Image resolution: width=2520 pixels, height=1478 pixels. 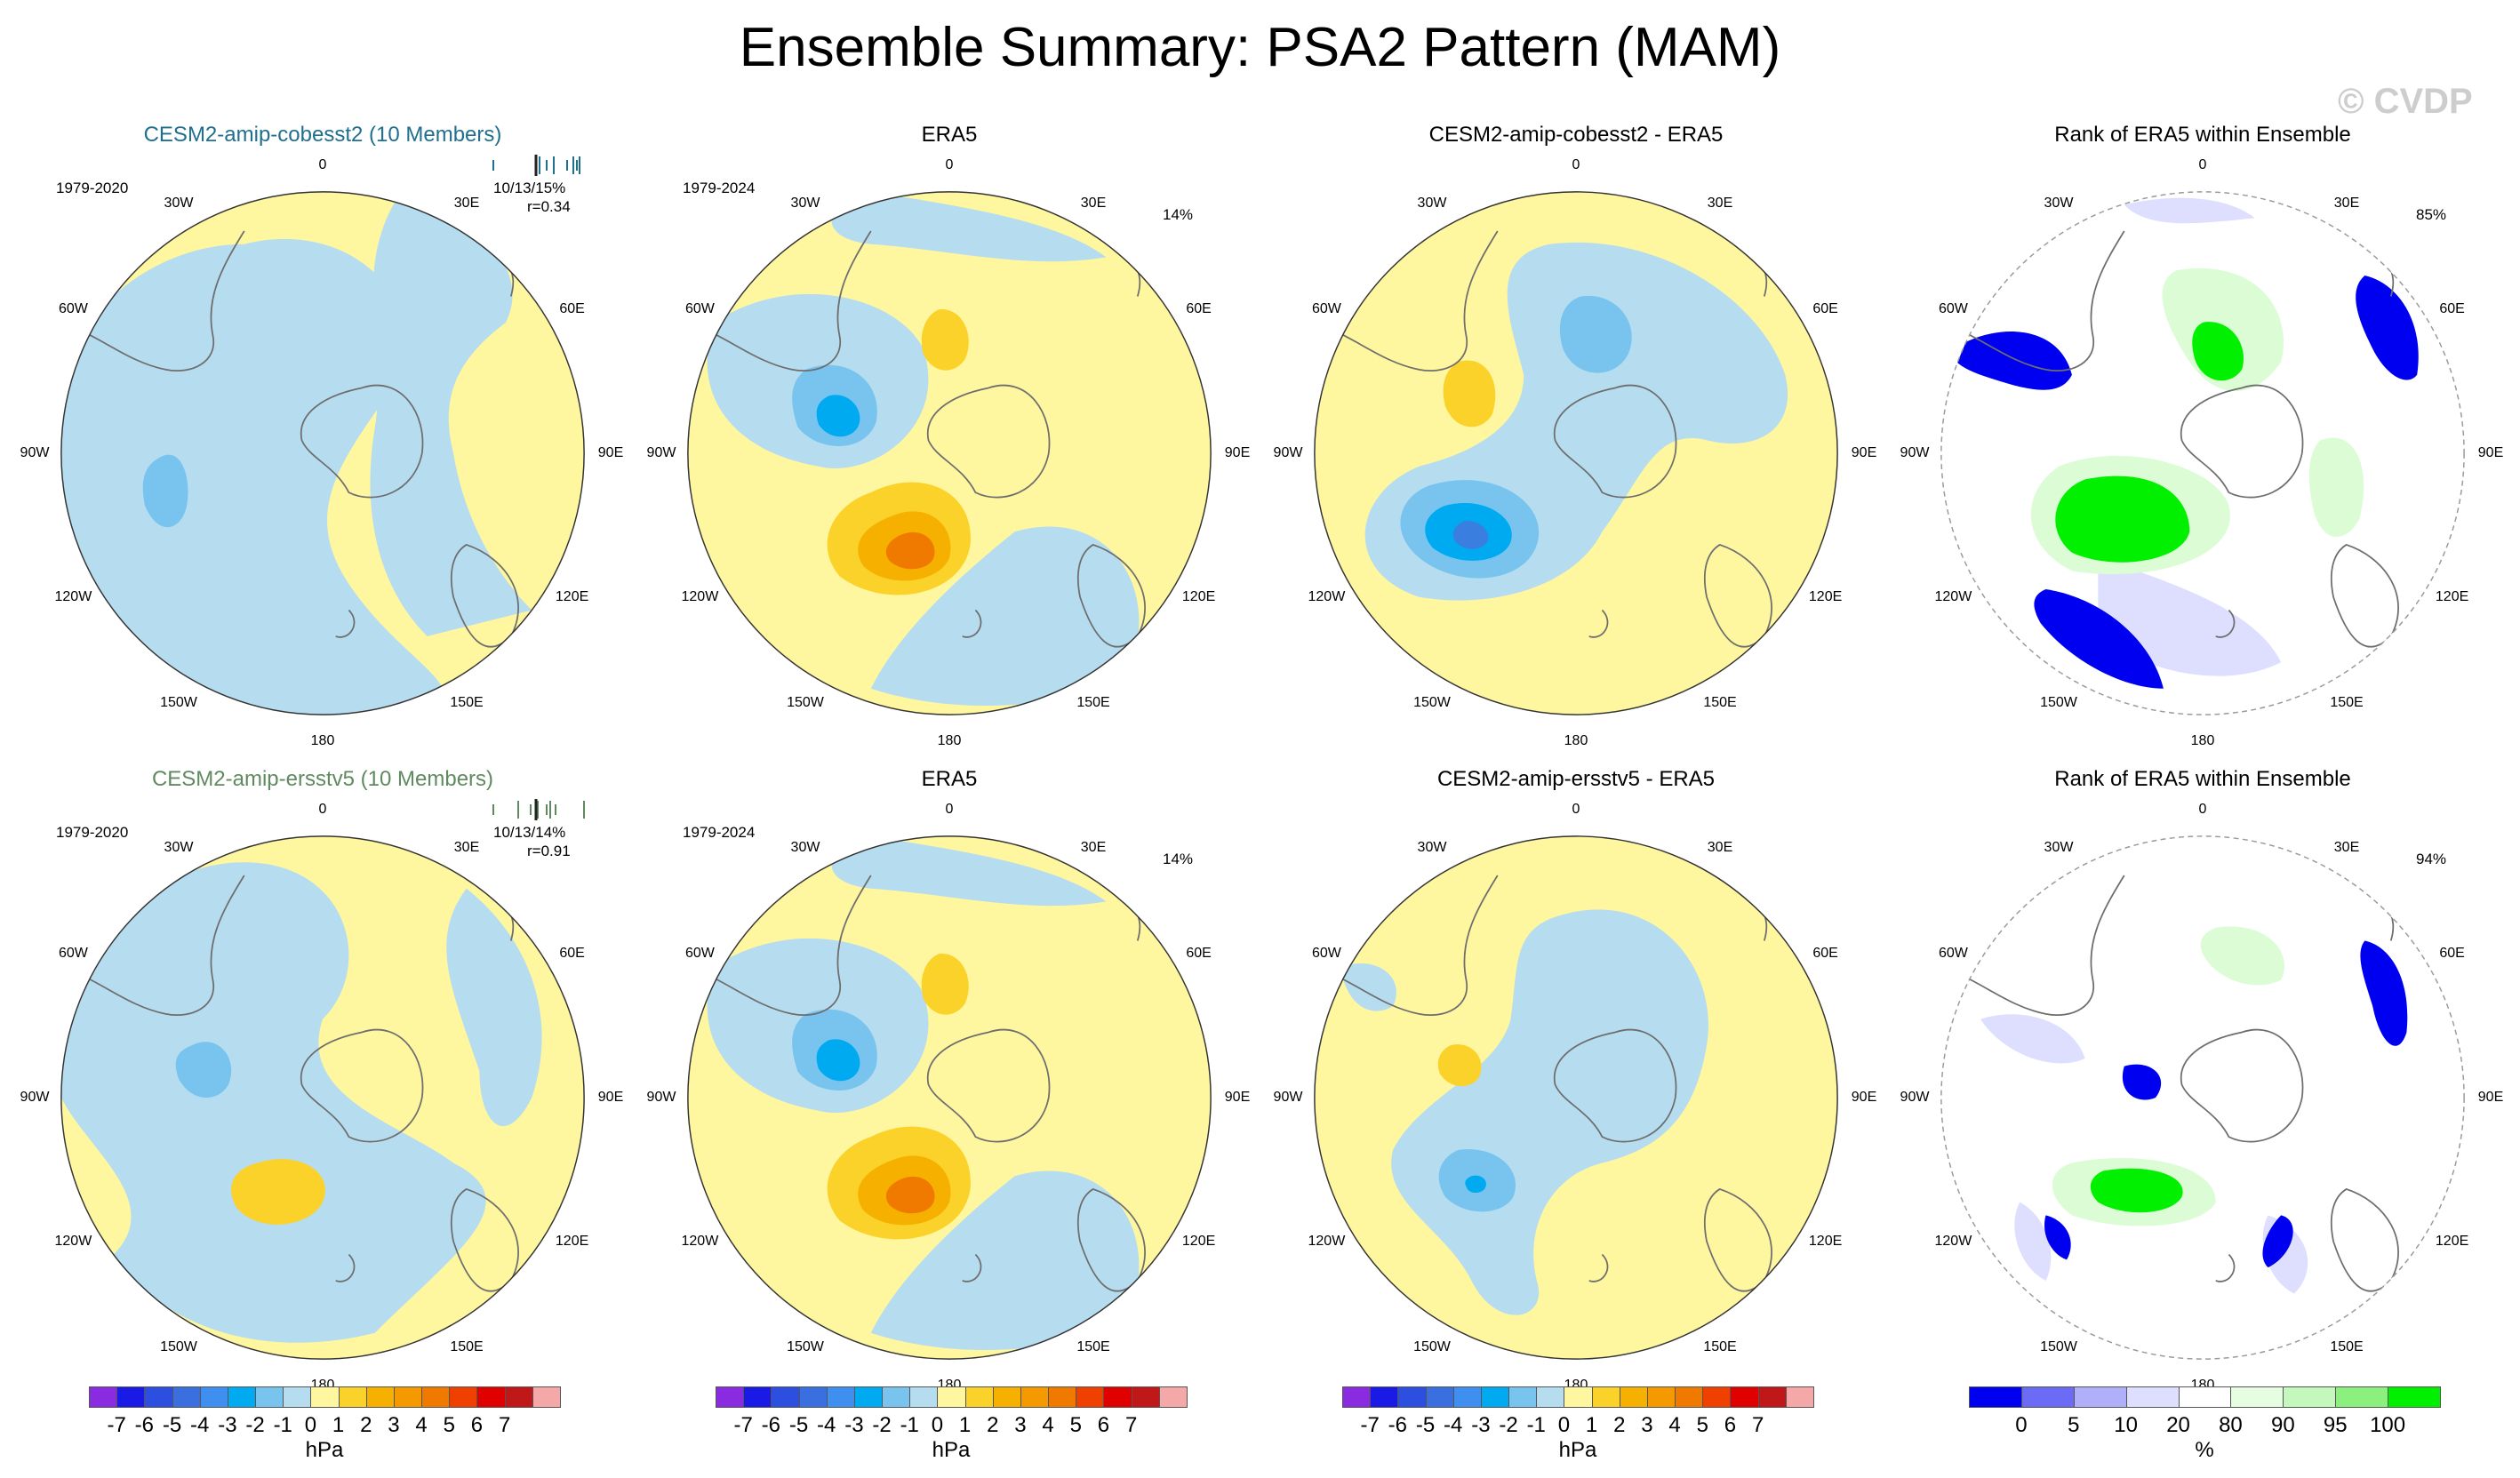 What do you see at coordinates (2204, 1450) in the screenshot?
I see `colorbar-unit: %` at bounding box center [2204, 1450].